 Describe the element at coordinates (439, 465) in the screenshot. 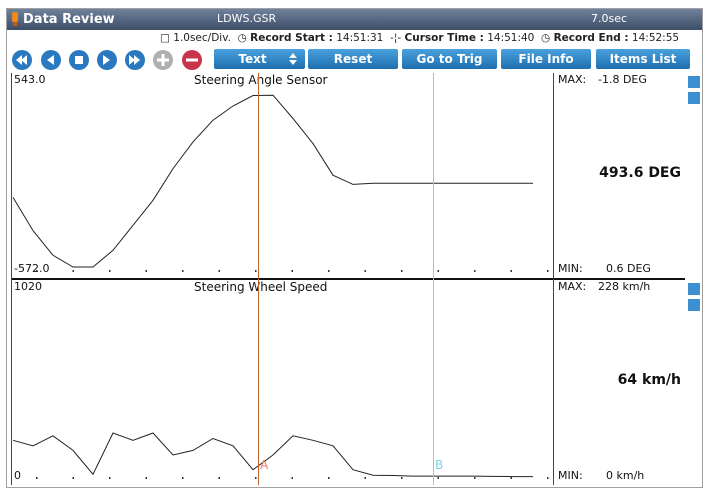

I see `cursor-b-label: B` at that location.